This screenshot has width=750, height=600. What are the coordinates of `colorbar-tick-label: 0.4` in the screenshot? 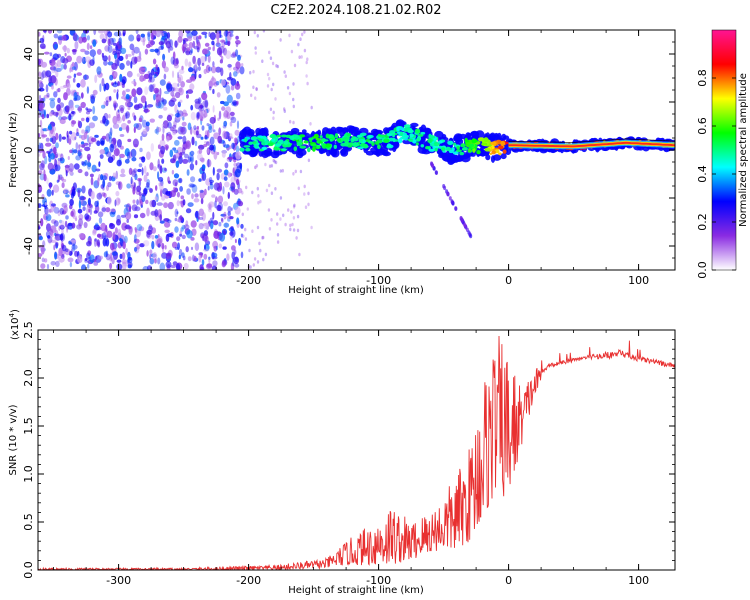 It's located at (702, 174).